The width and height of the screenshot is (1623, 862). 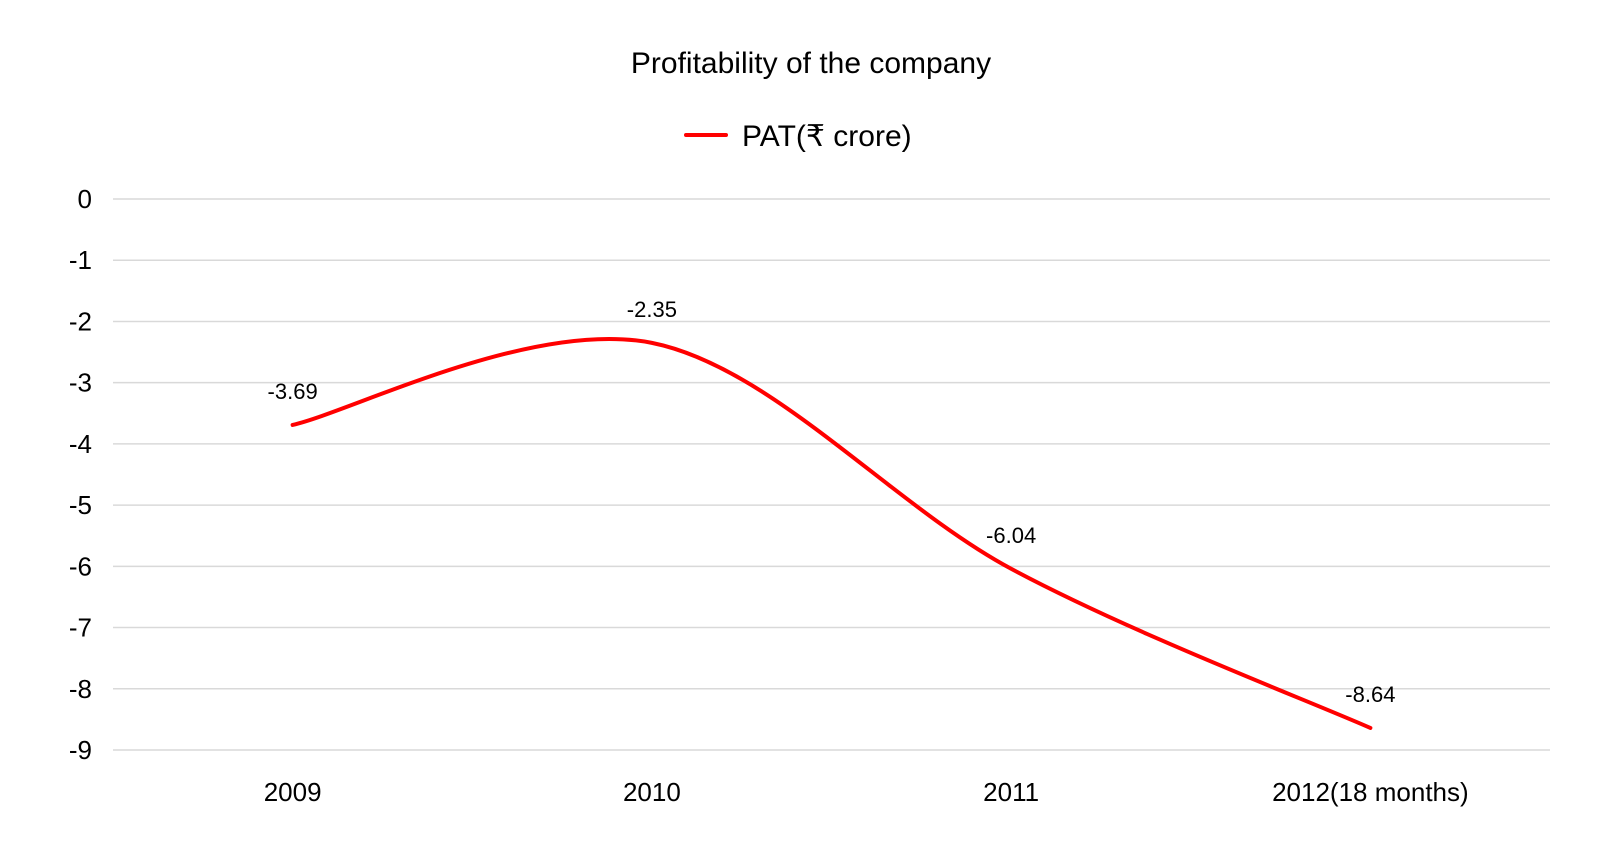 What do you see at coordinates (1011, 535) in the screenshot?
I see `data-label: -6.04` at bounding box center [1011, 535].